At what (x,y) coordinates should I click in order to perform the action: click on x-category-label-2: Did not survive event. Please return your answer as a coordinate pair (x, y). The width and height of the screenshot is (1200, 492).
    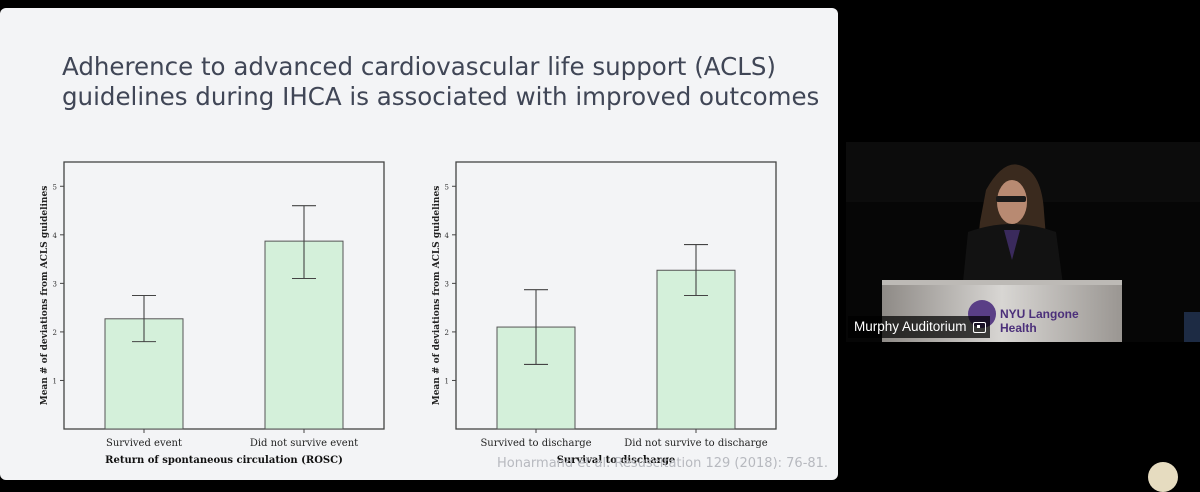
    Looking at the image, I should click on (304, 443).